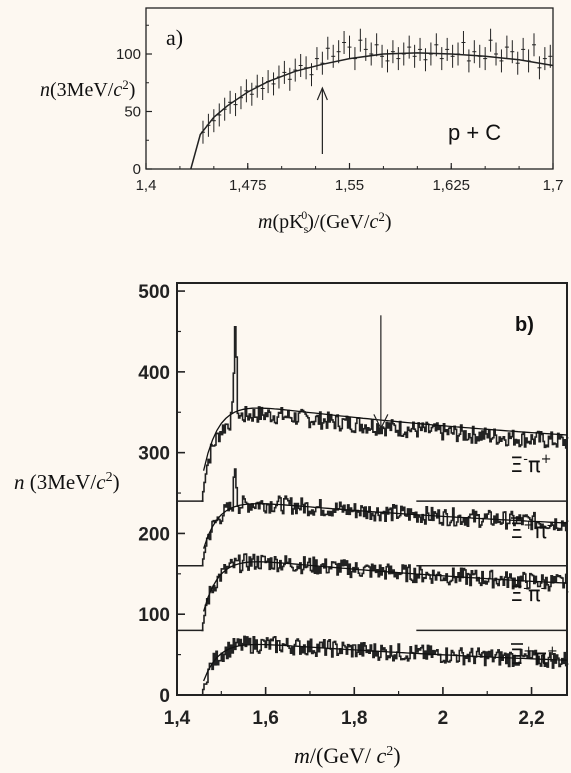 The height and width of the screenshot is (773, 571). Describe the element at coordinates (265, 718) in the screenshot. I see `panel-b-x-tick-label: 1,6` at that location.